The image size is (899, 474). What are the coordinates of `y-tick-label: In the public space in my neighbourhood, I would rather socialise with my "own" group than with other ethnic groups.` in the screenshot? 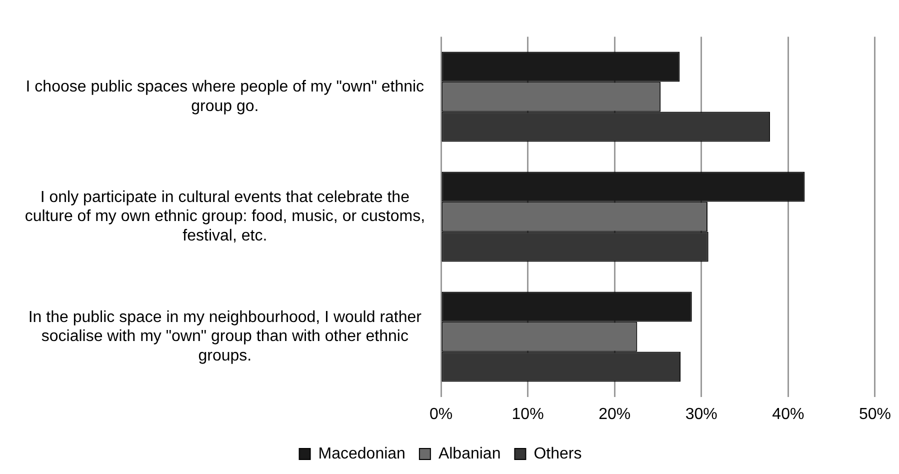 It's located at (225, 336).